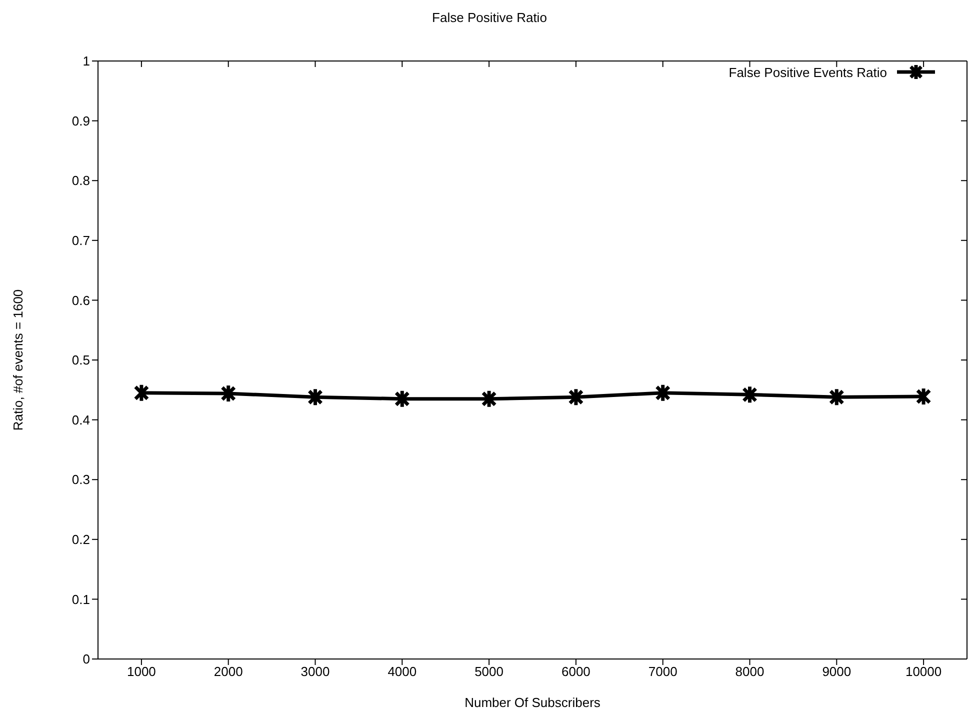 Image resolution: width=979 pixels, height=727 pixels. I want to click on y-tick-label: 0.1, so click(81, 599).